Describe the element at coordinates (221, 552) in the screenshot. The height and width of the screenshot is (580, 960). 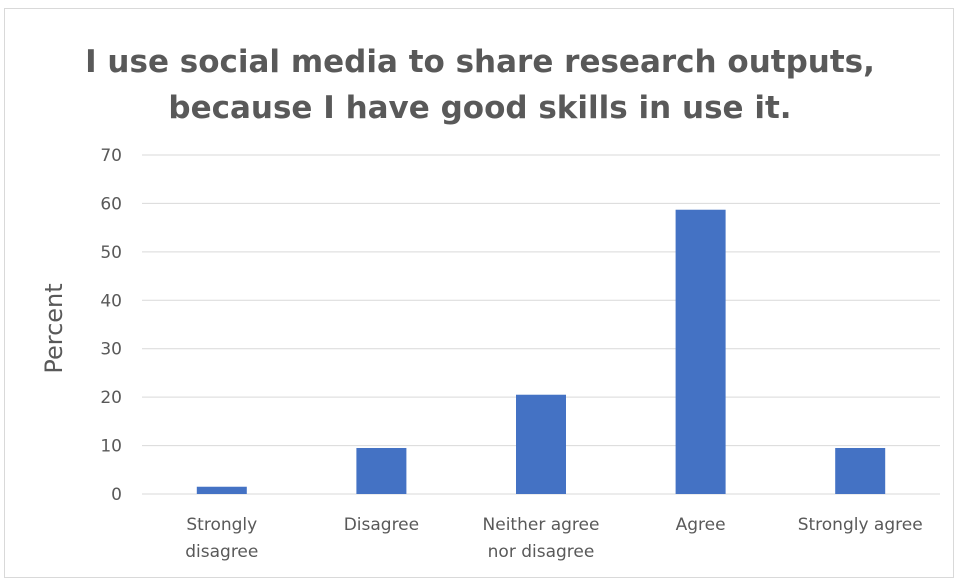
I see `x-category-label: disagree` at that location.